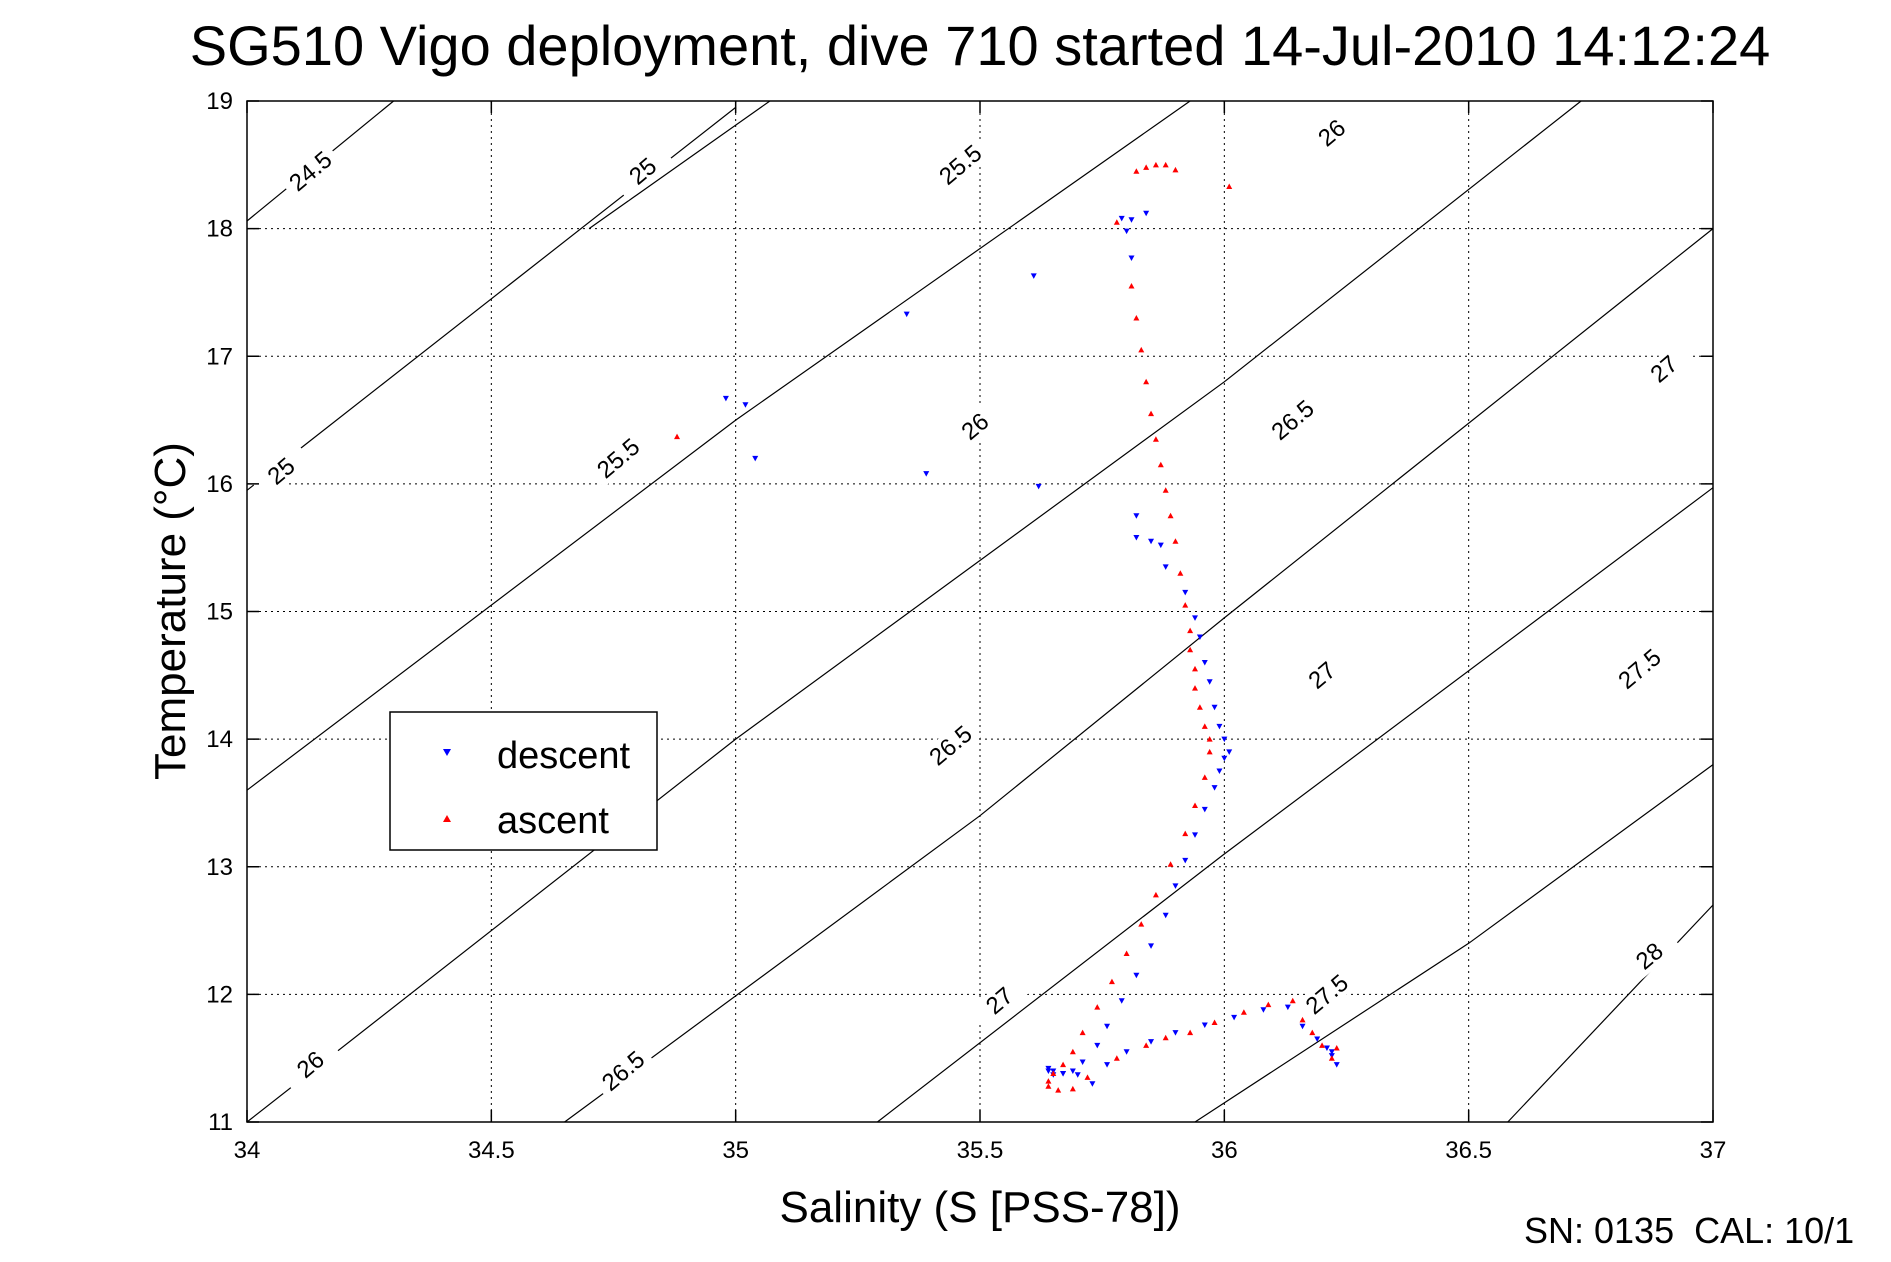  Describe the element at coordinates (220, 1122) in the screenshot. I see `y-tick-label: 11` at that location.